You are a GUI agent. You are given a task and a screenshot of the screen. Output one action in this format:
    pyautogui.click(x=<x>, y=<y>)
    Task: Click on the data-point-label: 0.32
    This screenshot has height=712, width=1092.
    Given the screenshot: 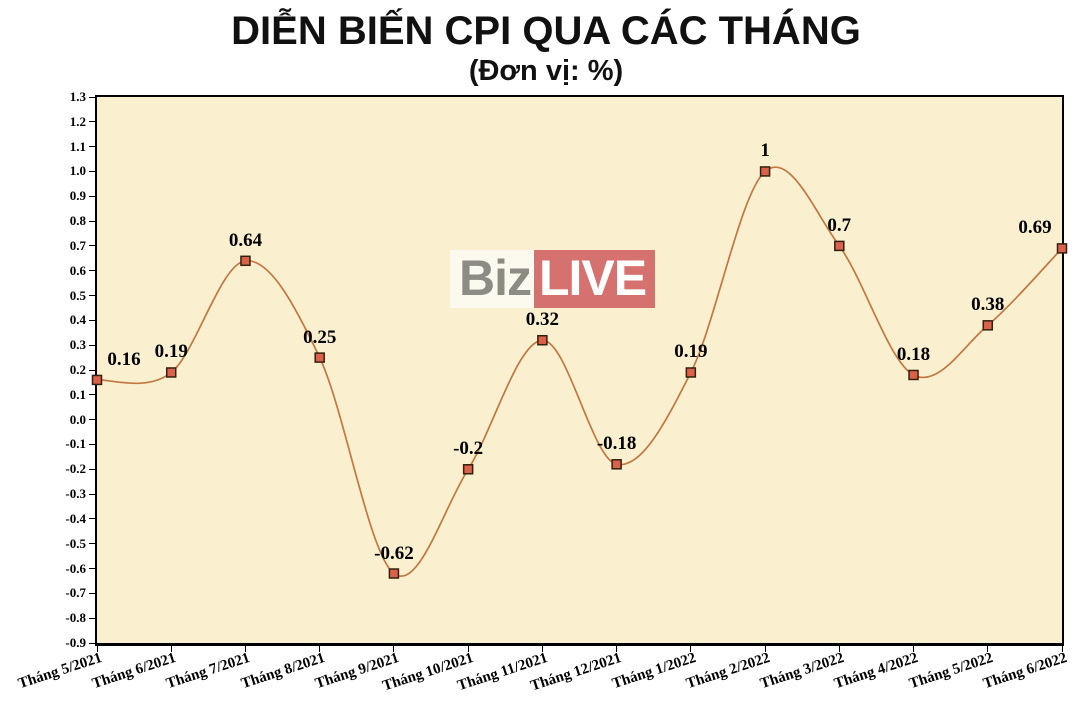 What is the action you would take?
    pyautogui.click(x=542, y=320)
    